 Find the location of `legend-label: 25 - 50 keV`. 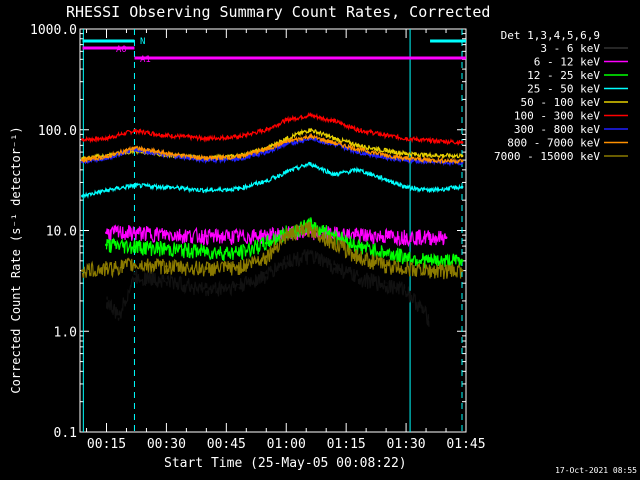

legend-label: 25 - 50 keV is located at coordinates (563, 89).